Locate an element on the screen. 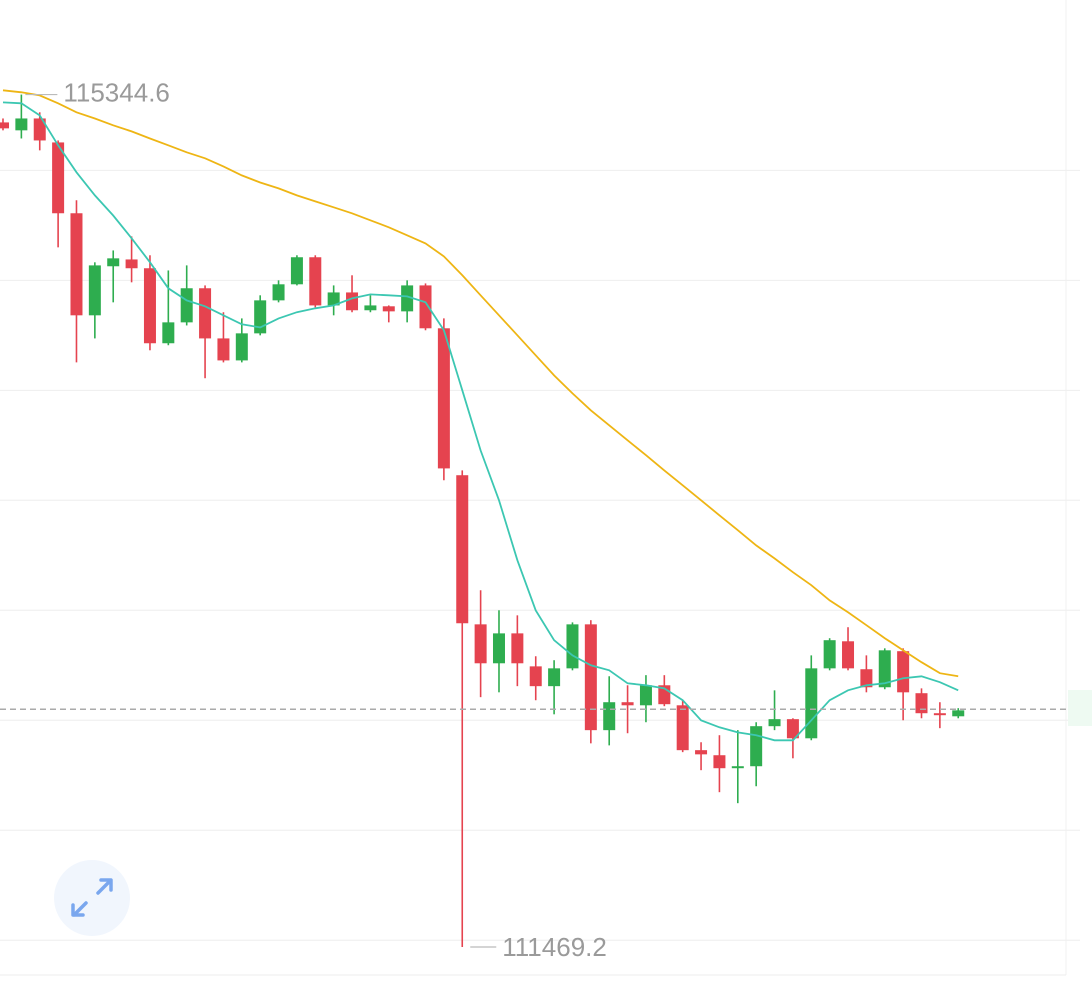 The image size is (1092, 983). expand-circle is located at coordinates (92, 898).